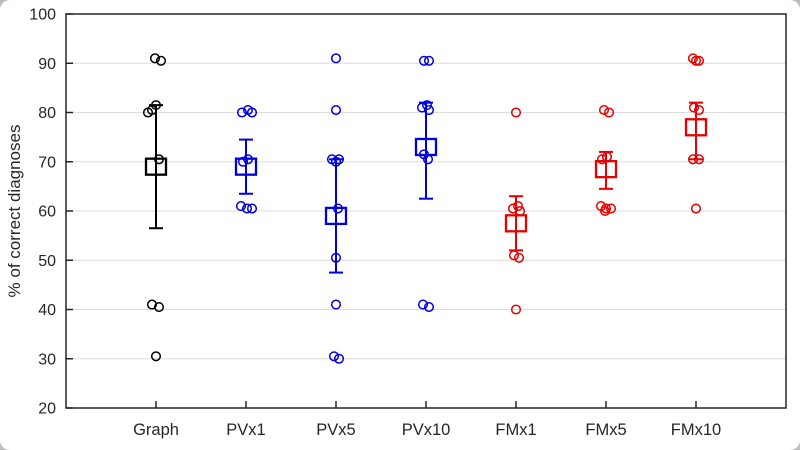 The width and height of the screenshot is (800, 450). I want to click on y-tick-label: 80, so click(47, 113).